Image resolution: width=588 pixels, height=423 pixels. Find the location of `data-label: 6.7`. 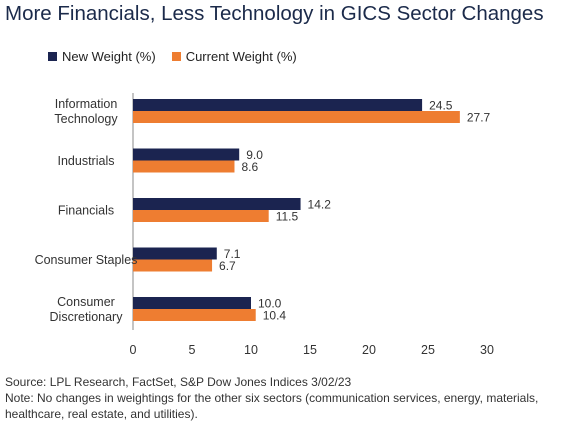

data-label: 6.7 is located at coordinates (227, 266).